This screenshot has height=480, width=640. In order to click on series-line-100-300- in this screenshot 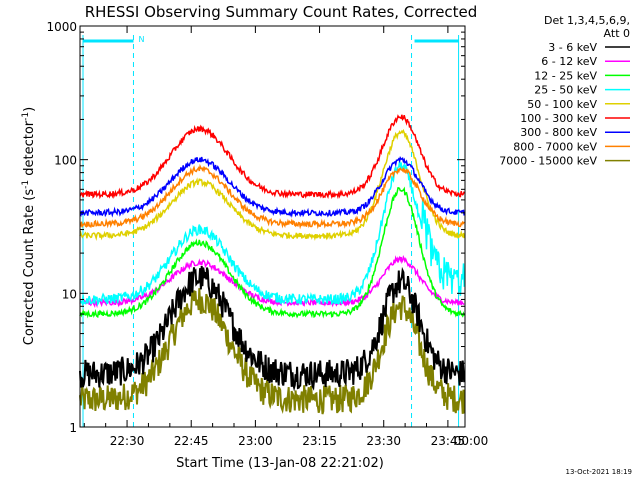, I will do `click(272, 157)`.